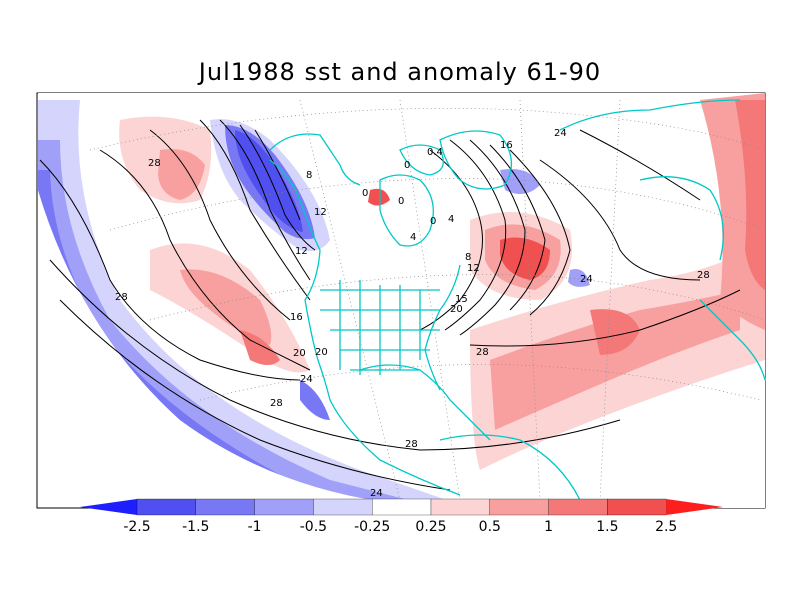 This screenshot has height=600, width=800. What do you see at coordinates (666, 527) in the screenshot?
I see `colorbar-tick-label: 2.5` at bounding box center [666, 527].